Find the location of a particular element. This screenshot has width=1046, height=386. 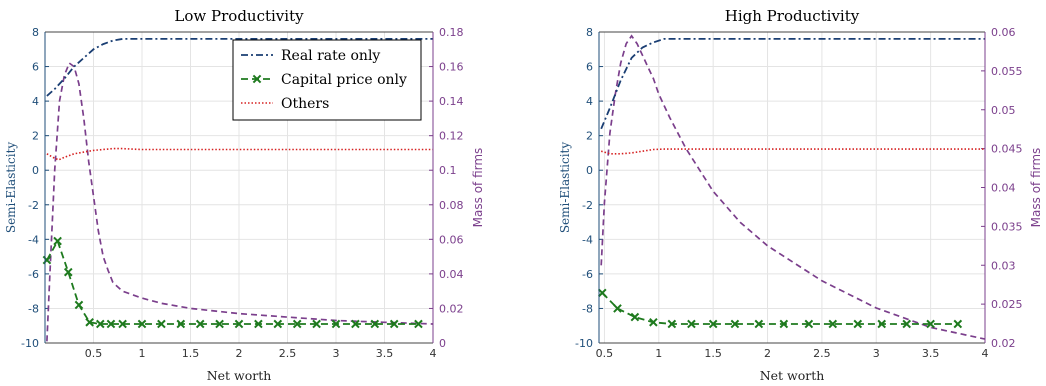

x-tick-label: 1 is located at coordinates (142, 353).